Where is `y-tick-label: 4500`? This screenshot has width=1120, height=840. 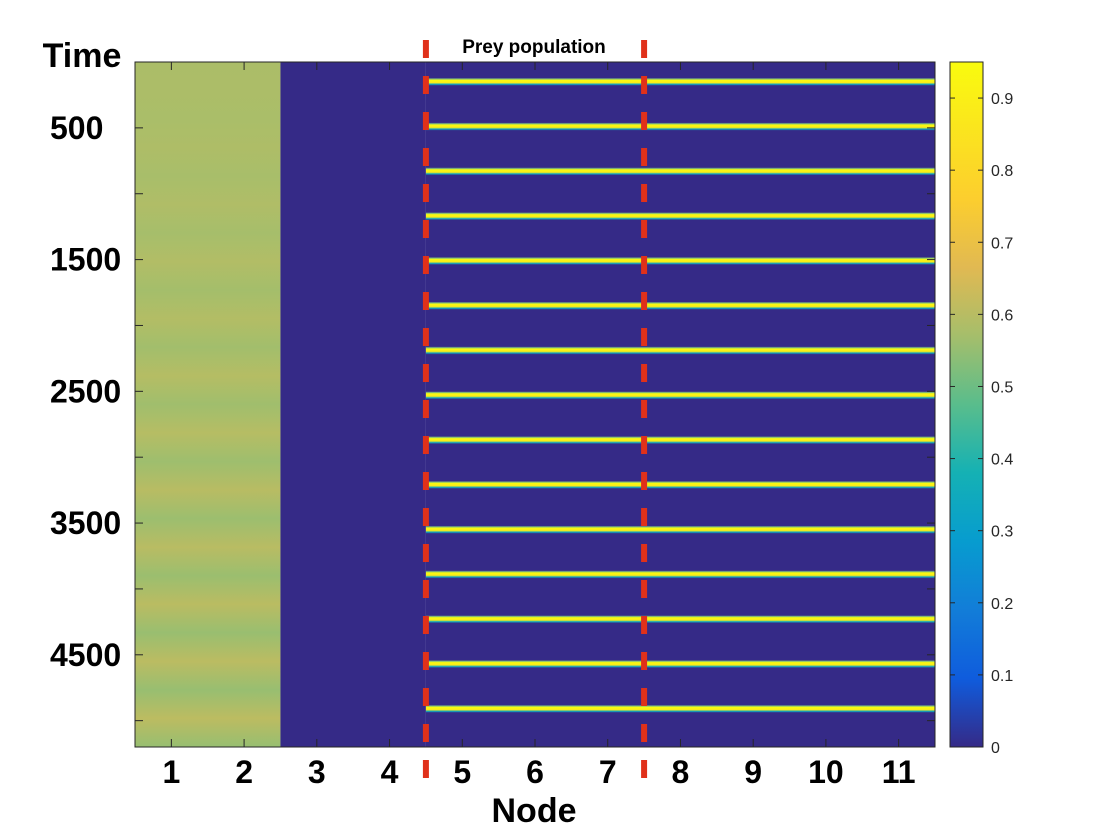 y-tick-label: 4500 is located at coordinates (85, 655).